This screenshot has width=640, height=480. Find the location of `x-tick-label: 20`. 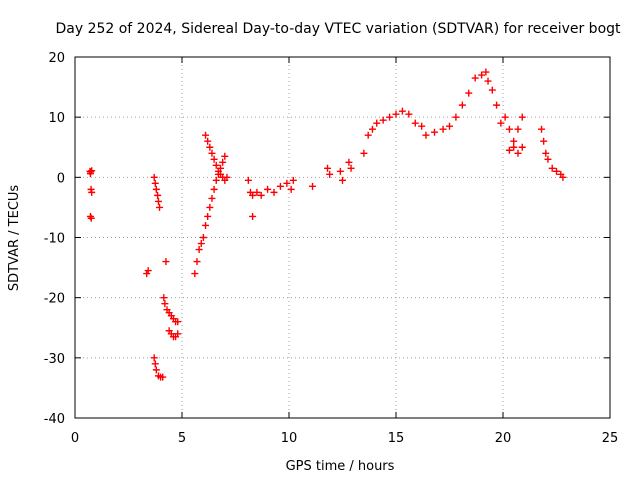

x-tick-label: 20 is located at coordinates (503, 438).